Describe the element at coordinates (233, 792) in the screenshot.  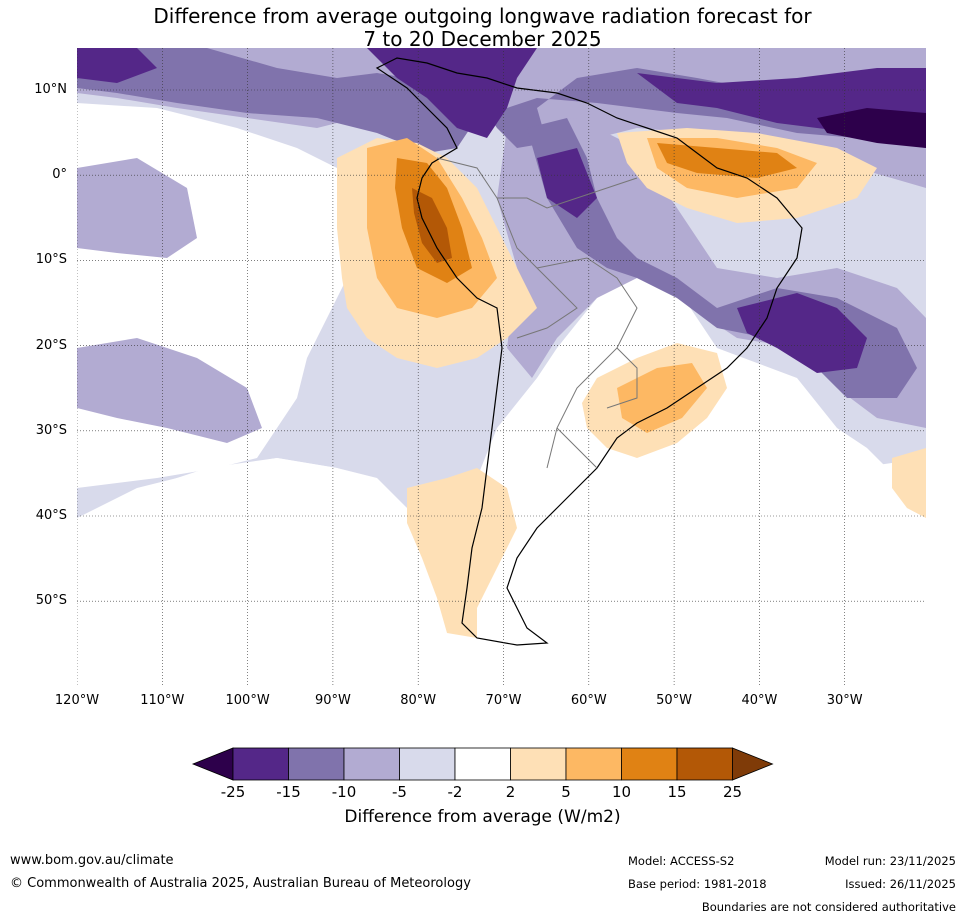
I see `colorbar-tick-label: -25` at that location.